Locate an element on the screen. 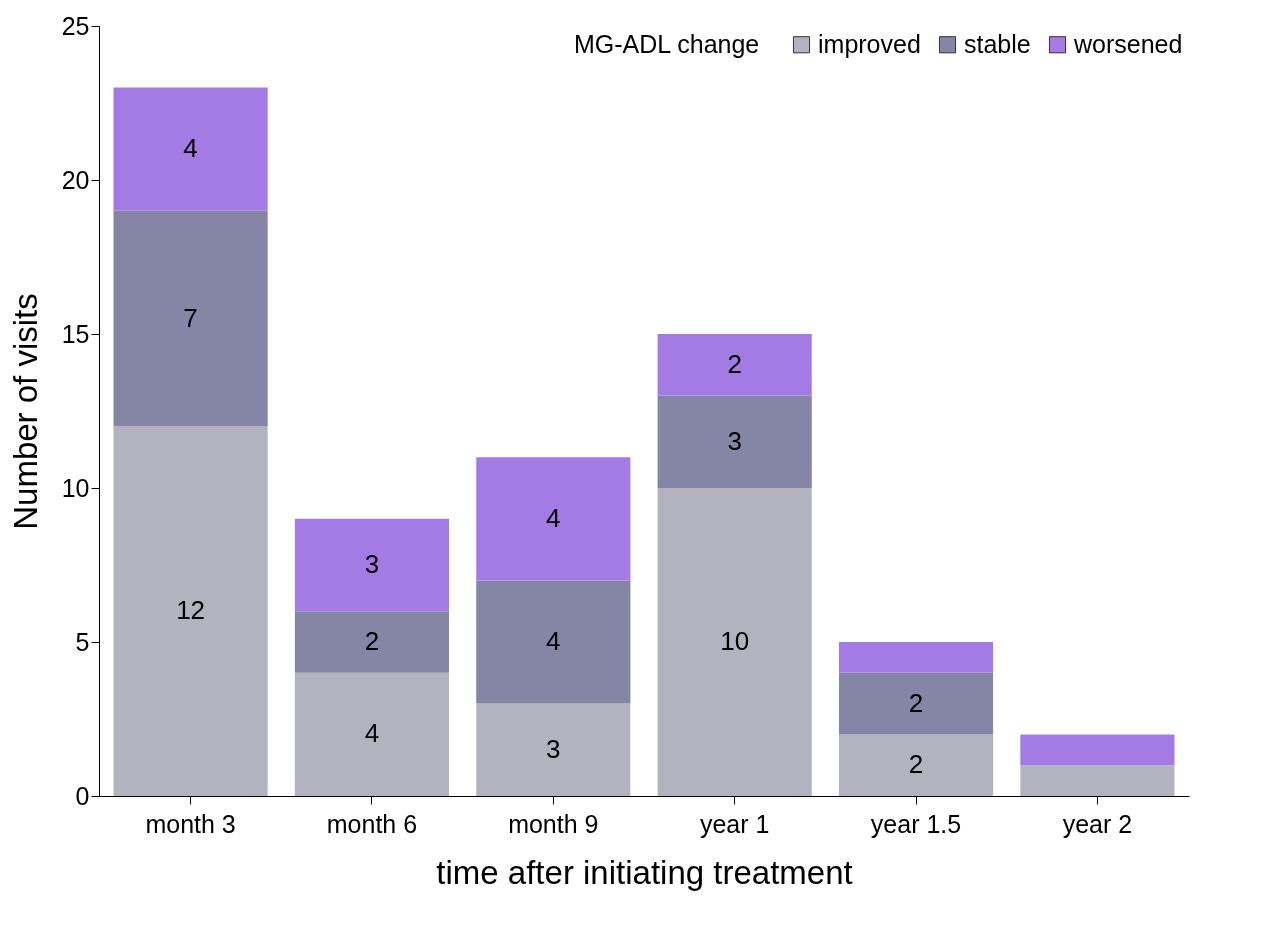 The width and height of the screenshot is (1268, 941). data-label: 12 is located at coordinates (191, 610).